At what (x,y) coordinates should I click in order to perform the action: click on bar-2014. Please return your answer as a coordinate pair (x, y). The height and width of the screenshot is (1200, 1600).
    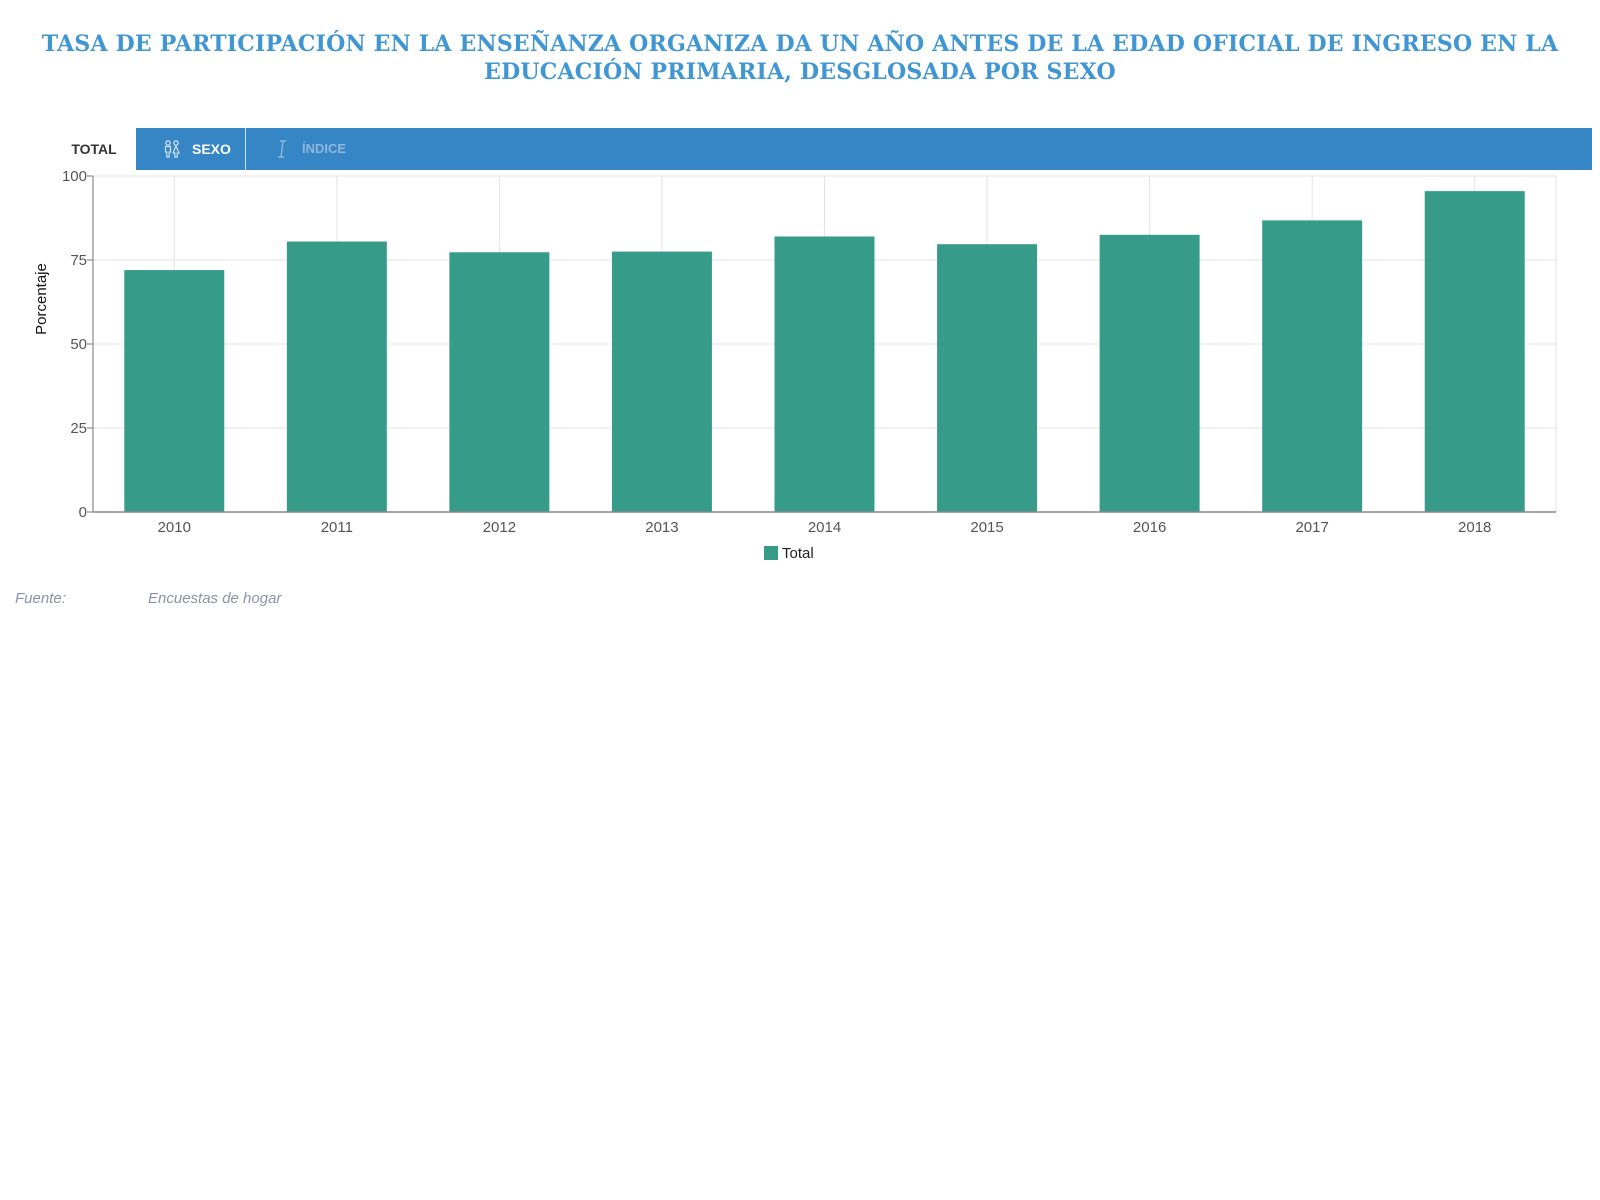
    Looking at the image, I should click on (824, 374).